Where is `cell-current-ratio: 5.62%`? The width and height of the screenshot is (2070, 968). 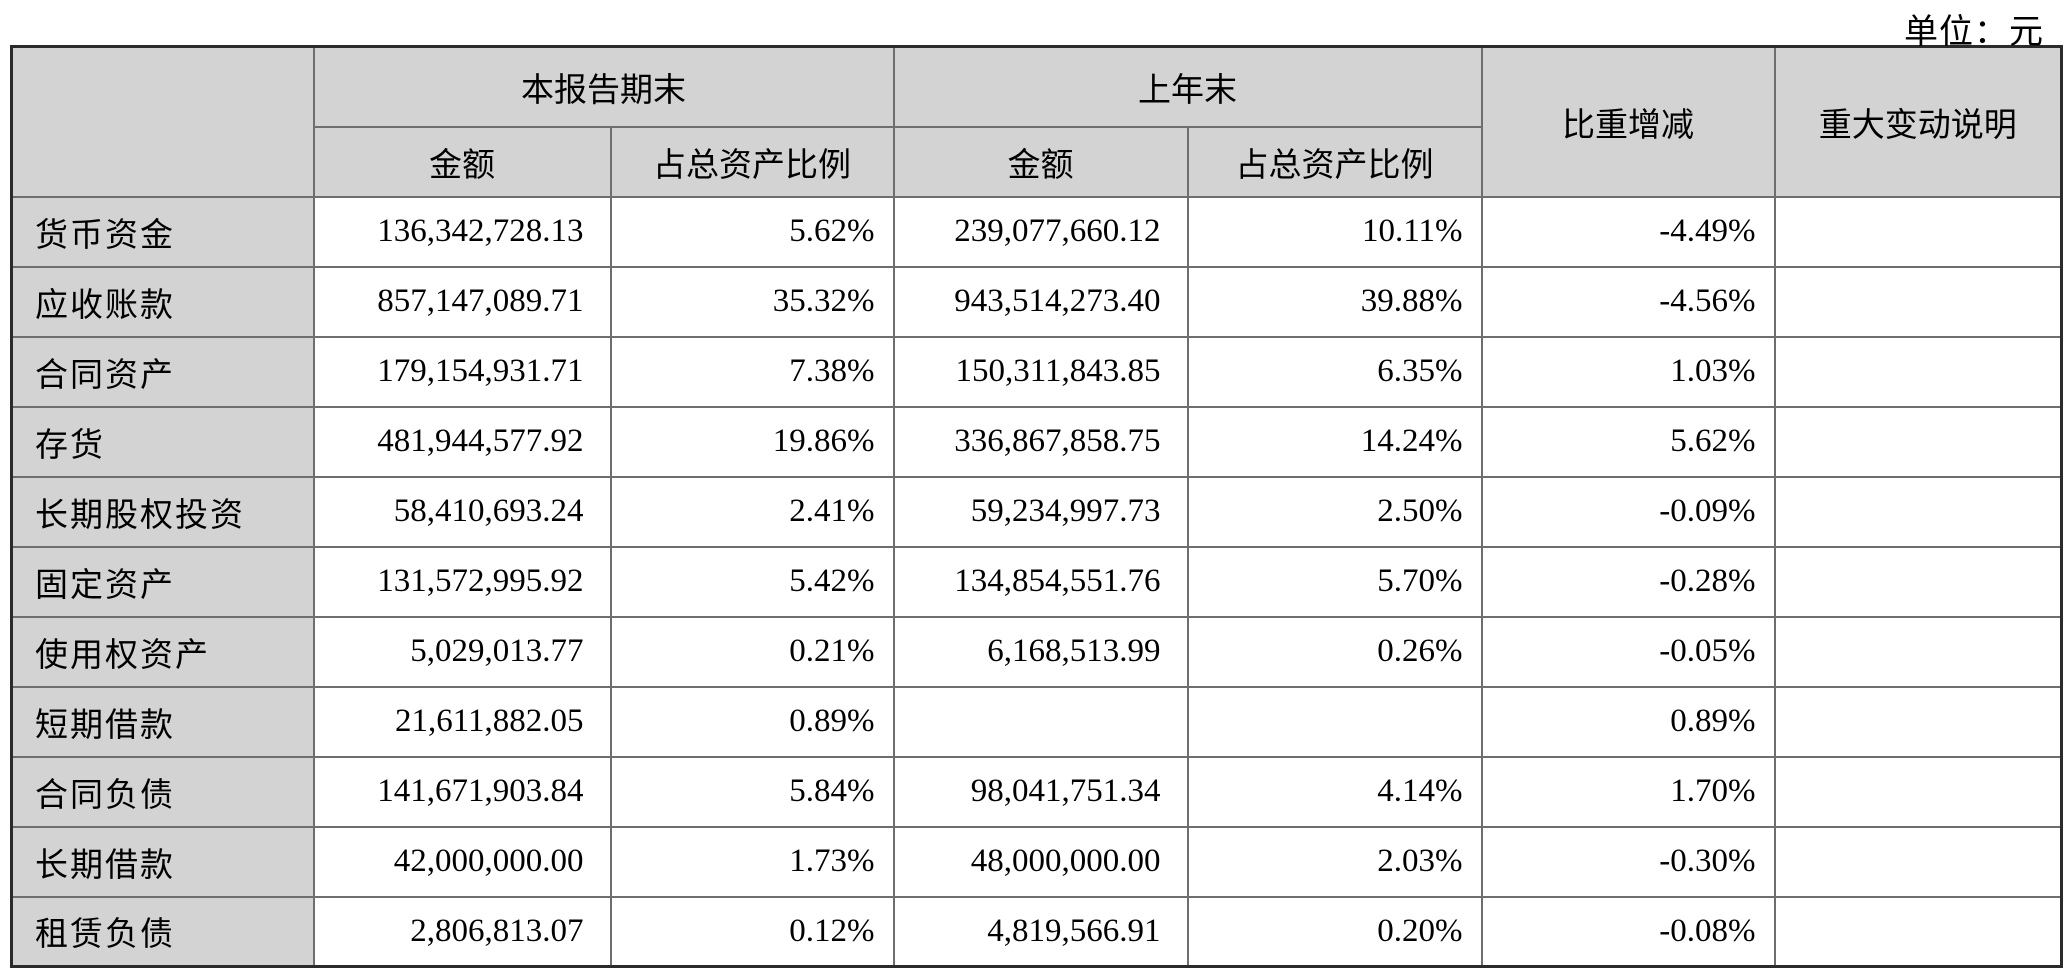
cell-current-ratio: 5.62% is located at coordinates (752, 231).